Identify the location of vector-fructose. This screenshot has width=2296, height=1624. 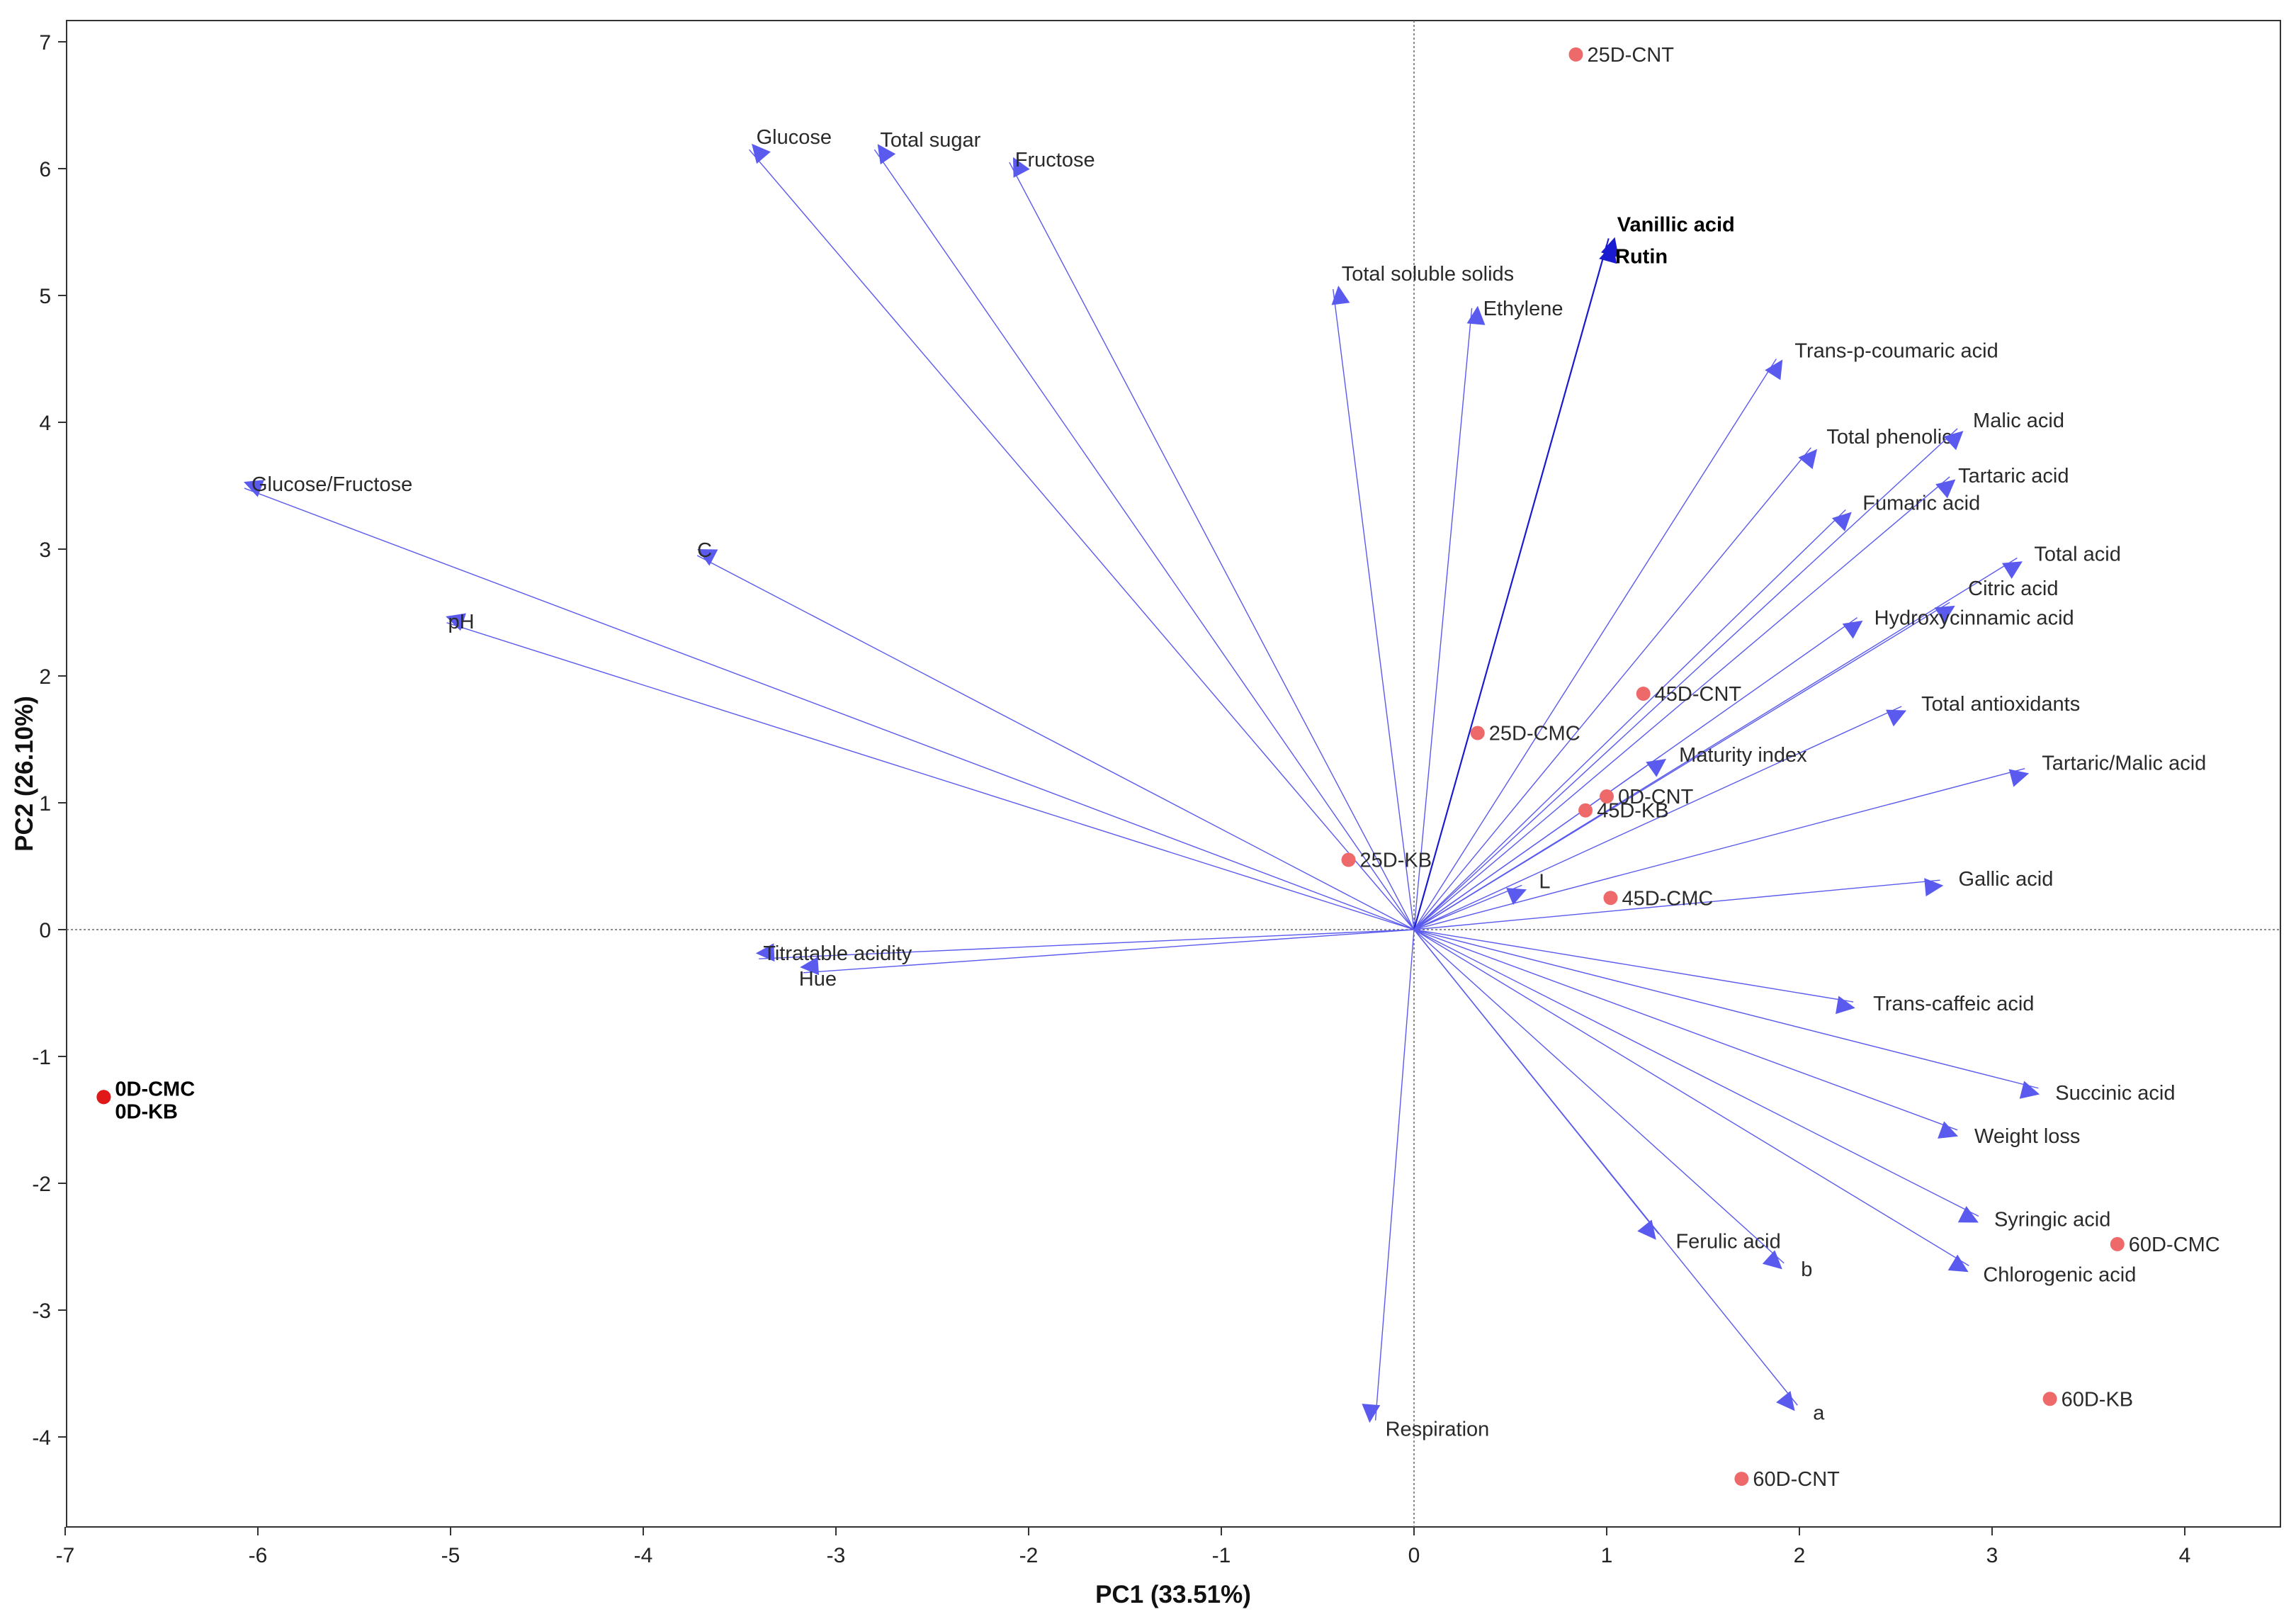
(1212, 544).